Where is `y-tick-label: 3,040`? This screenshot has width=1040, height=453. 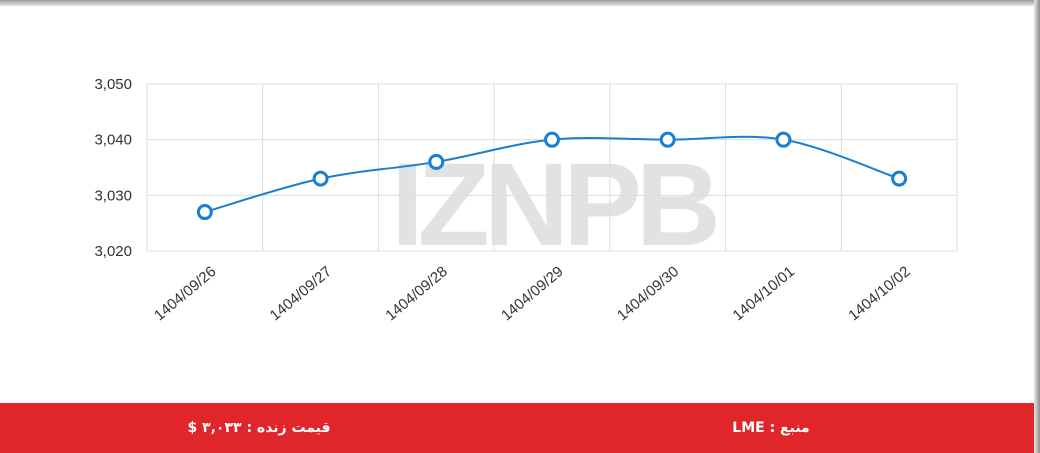
y-tick-label: 3,040 is located at coordinates (113, 140).